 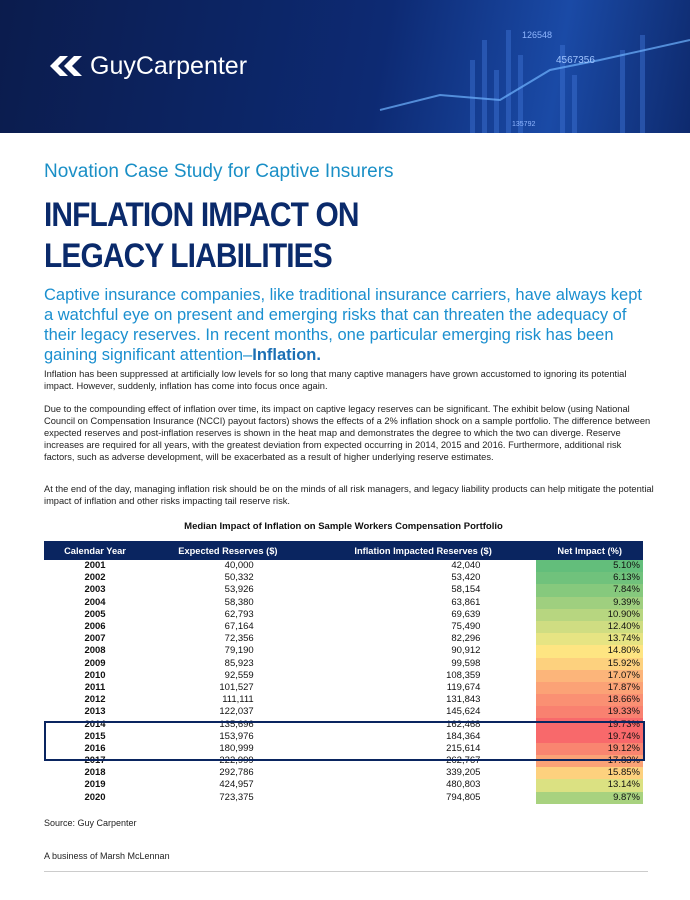 What do you see at coordinates (343, 651) in the screenshot?
I see `row: 2008 79,190 90,912 14.80%` at bounding box center [343, 651].